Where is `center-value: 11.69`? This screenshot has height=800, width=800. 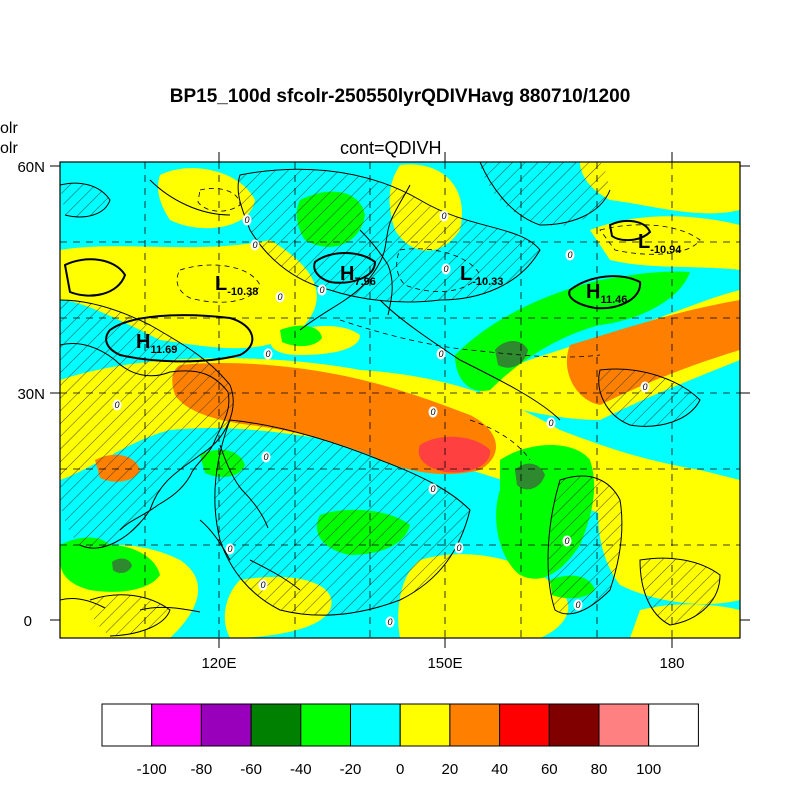 center-value: 11.69 is located at coordinates (163, 350).